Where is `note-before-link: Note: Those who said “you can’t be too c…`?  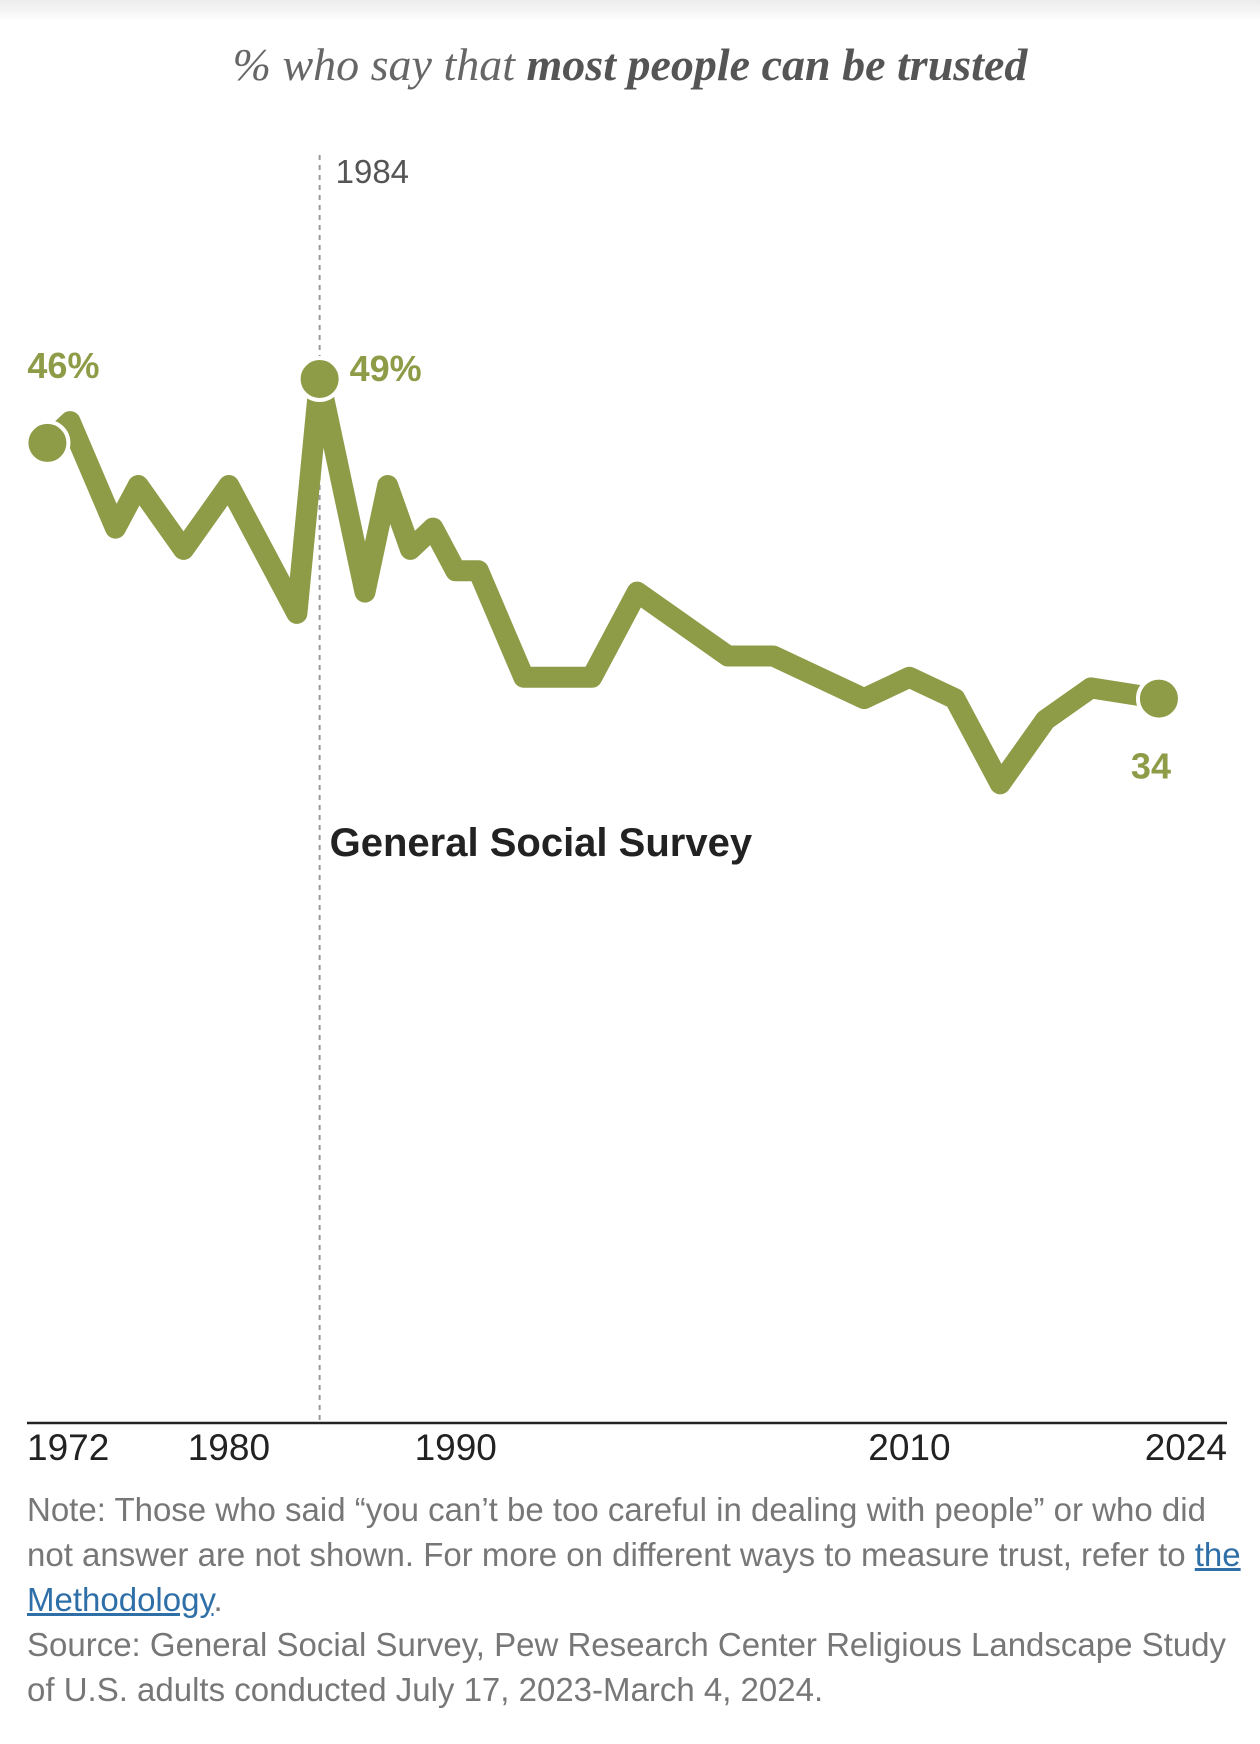 note-before-link: Note: Those who said “you can’t be too c… is located at coordinates (616, 1532).